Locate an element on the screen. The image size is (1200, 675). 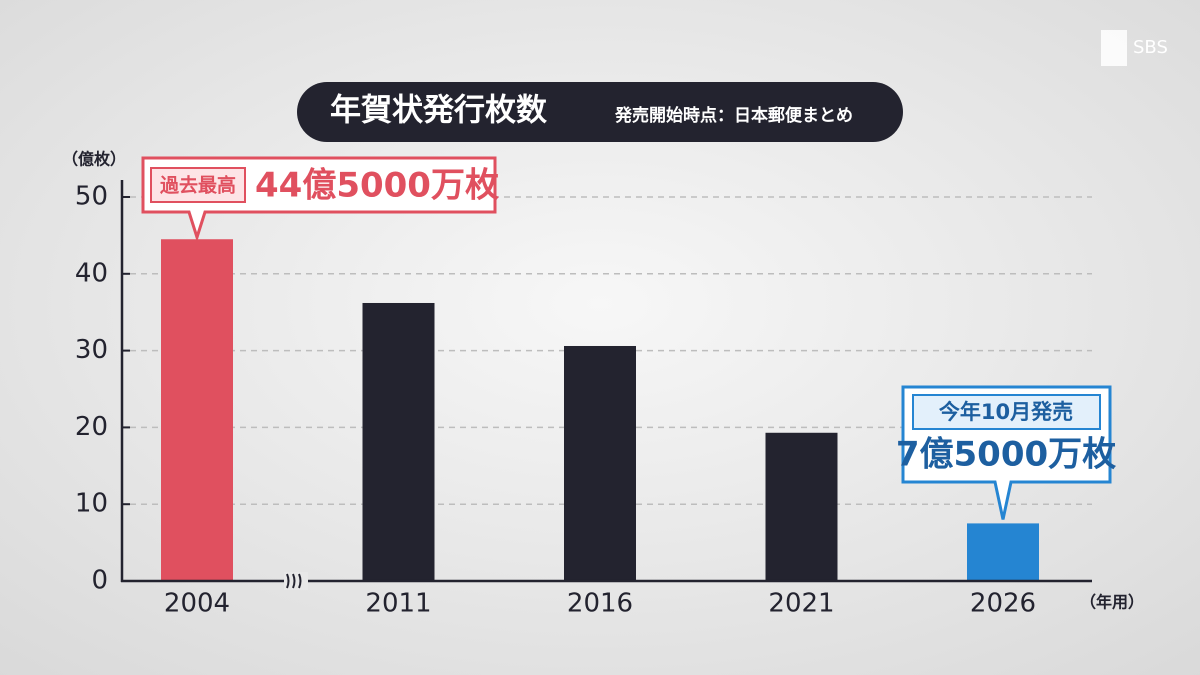
axis-break is located at coordinates (294, 581).